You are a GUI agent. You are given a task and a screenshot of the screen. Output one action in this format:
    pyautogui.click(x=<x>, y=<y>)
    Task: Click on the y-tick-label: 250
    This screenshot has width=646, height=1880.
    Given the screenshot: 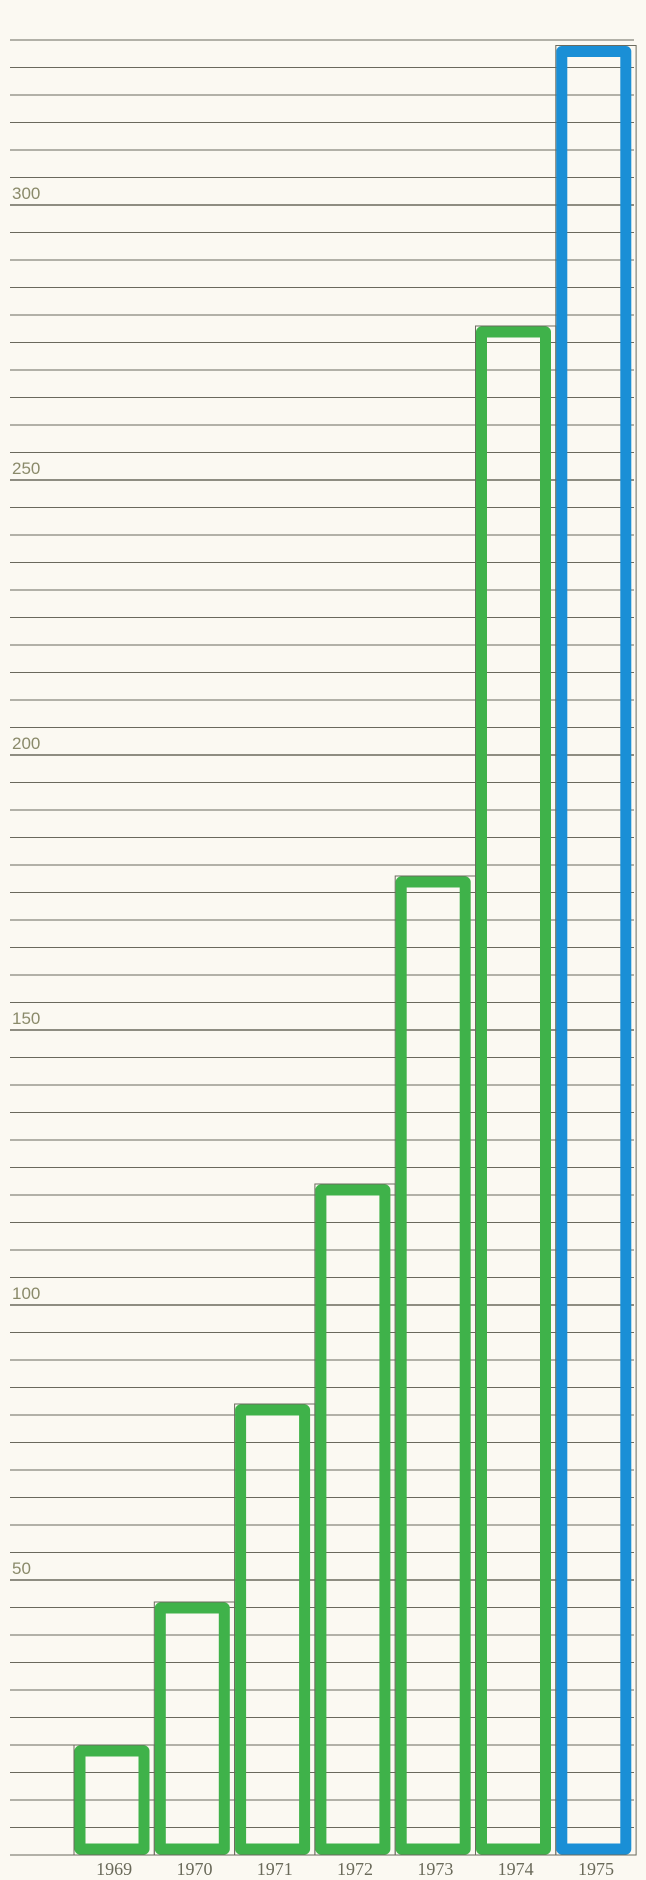 What is the action you would take?
    pyautogui.click(x=26, y=468)
    